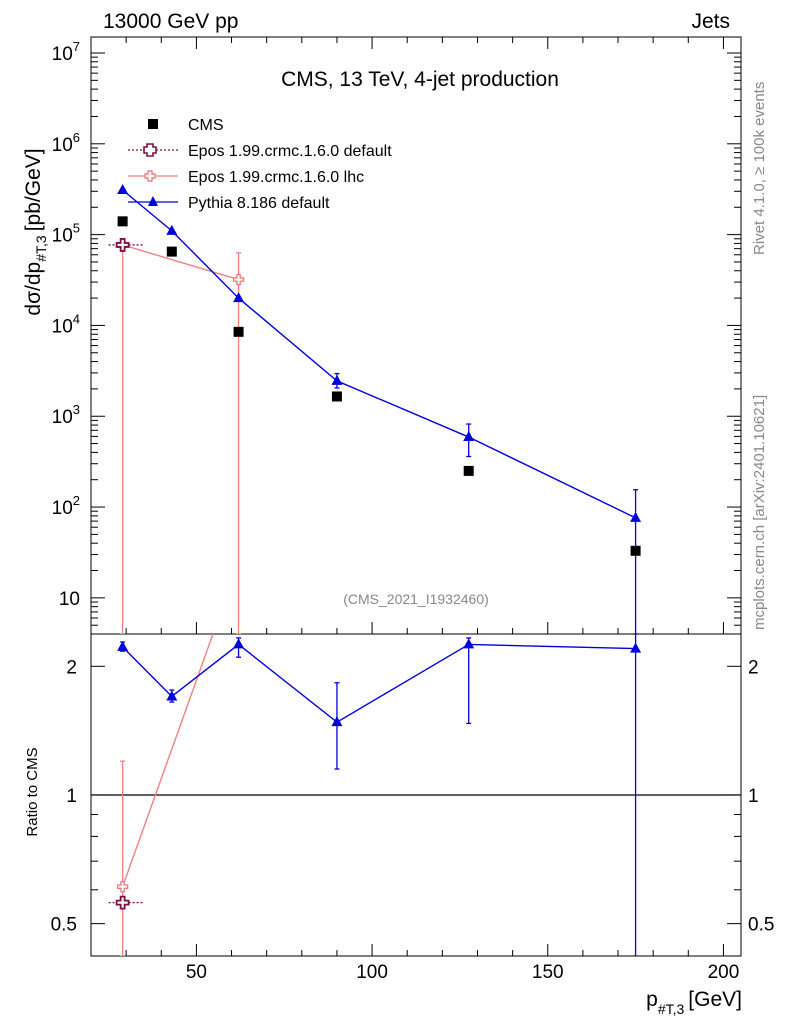 The height and width of the screenshot is (1024, 786). What do you see at coordinates (180, 262) in the screenshot?
I see `epos-lhc-line` at bounding box center [180, 262].